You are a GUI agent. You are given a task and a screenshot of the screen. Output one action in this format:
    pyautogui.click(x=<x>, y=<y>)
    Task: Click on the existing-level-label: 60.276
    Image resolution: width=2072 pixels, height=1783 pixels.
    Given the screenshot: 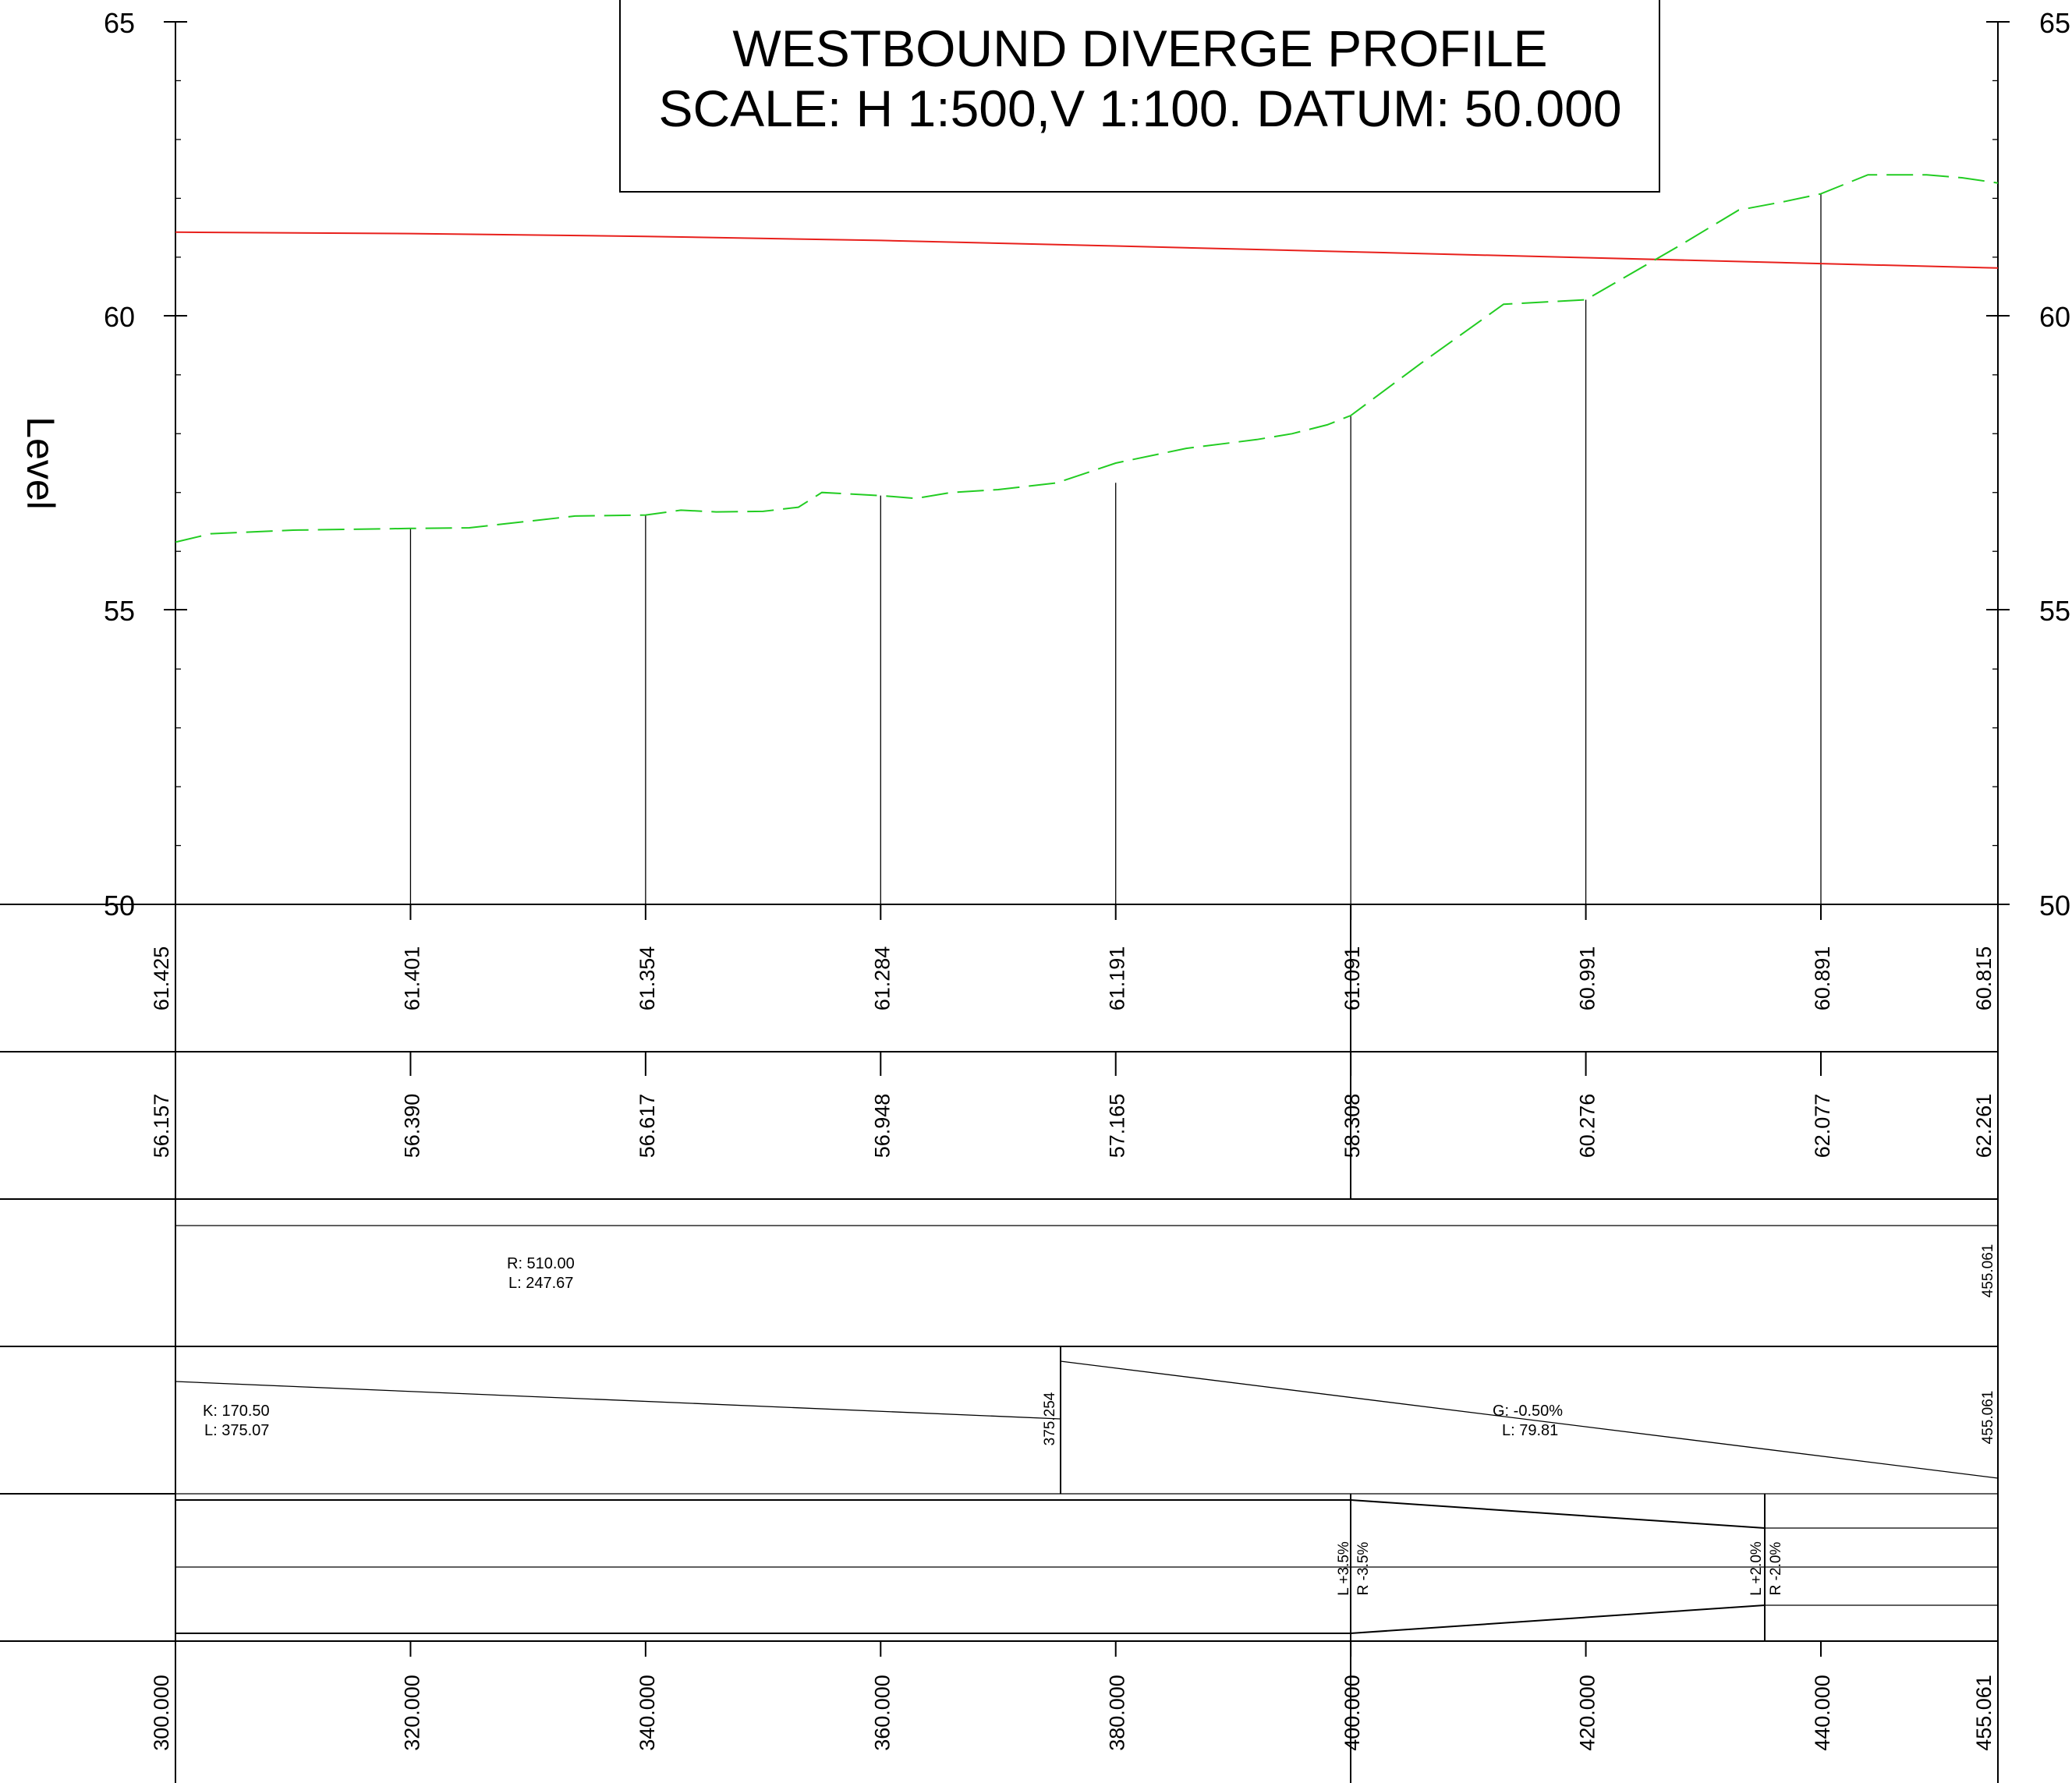 What is the action you would take?
    pyautogui.click(x=1587, y=1126)
    